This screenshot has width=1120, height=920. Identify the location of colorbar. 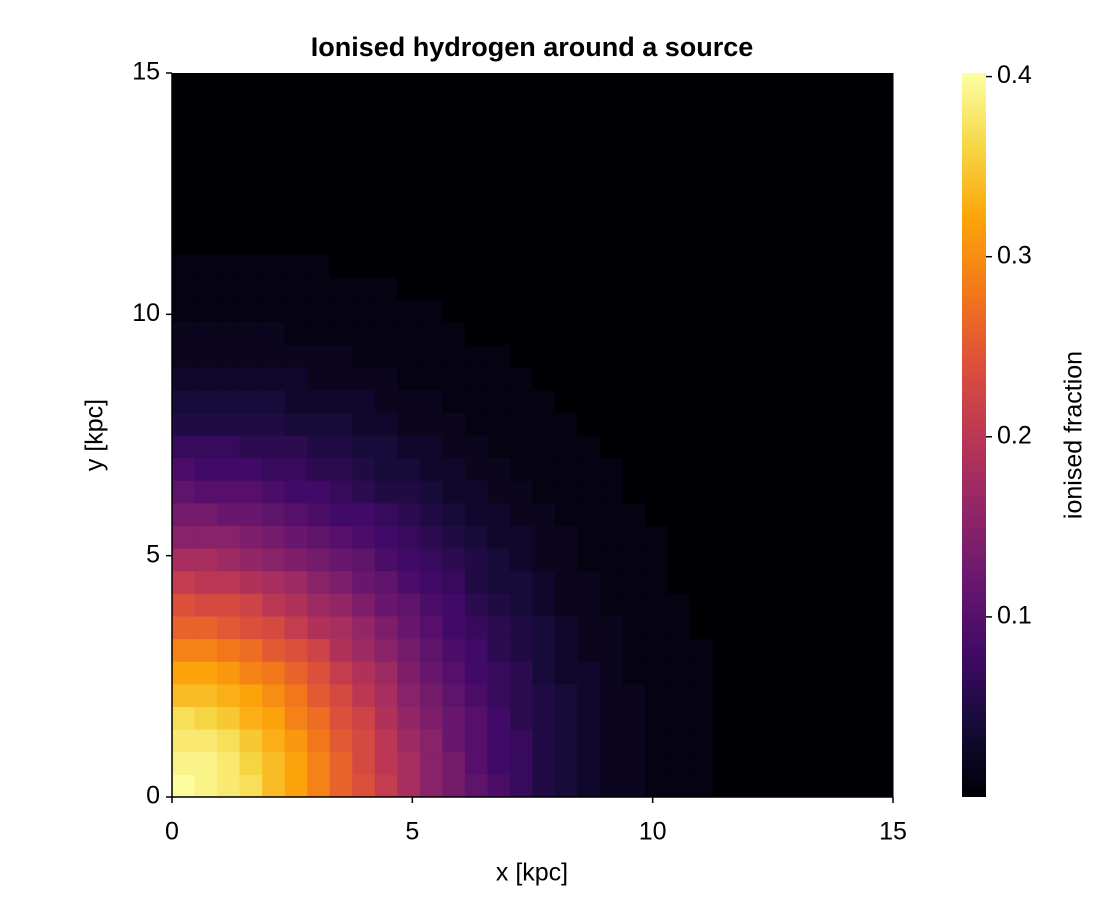
(974, 435).